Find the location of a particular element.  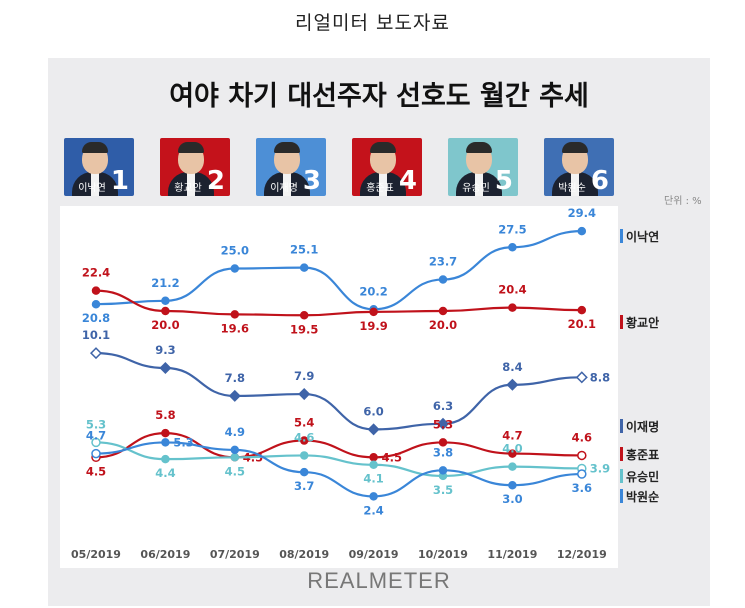

unit-label: 단위 : % is located at coordinates (683, 201).